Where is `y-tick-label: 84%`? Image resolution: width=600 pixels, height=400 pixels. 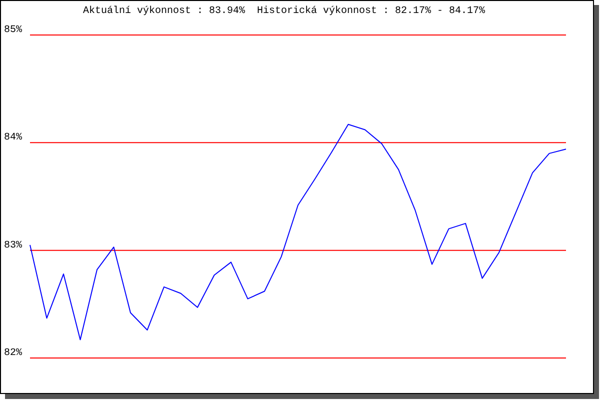 y-tick-label: 84% is located at coordinates (13, 138).